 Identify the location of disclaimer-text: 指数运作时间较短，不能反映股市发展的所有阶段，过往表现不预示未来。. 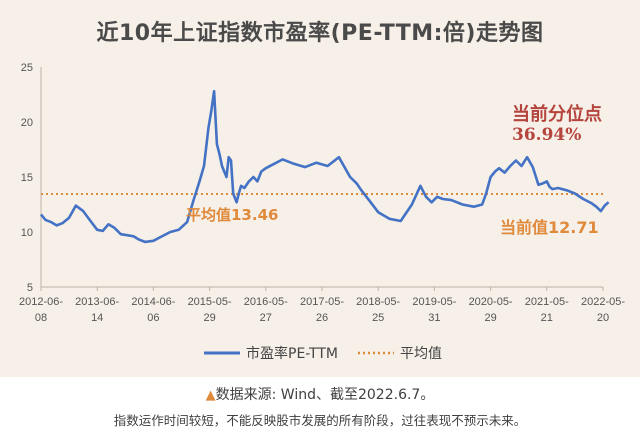
(320, 420).